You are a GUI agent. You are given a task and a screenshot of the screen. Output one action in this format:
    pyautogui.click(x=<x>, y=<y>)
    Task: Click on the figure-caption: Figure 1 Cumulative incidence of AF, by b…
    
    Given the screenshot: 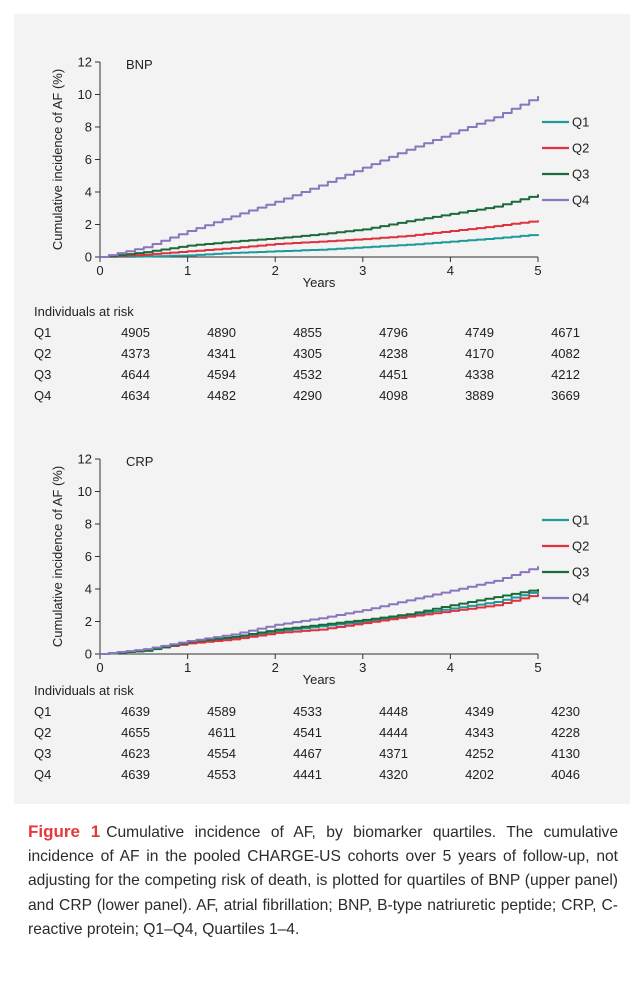 What is the action you would take?
    pyautogui.click(x=323, y=881)
    